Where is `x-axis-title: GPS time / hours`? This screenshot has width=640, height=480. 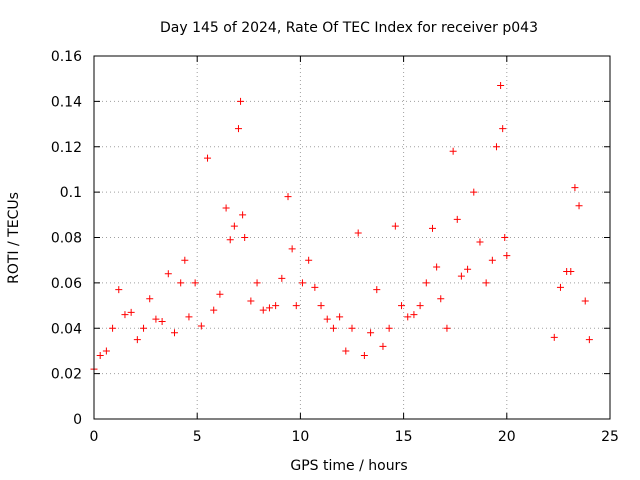 x-axis-title: GPS time / hours is located at coordinates (348, 466).